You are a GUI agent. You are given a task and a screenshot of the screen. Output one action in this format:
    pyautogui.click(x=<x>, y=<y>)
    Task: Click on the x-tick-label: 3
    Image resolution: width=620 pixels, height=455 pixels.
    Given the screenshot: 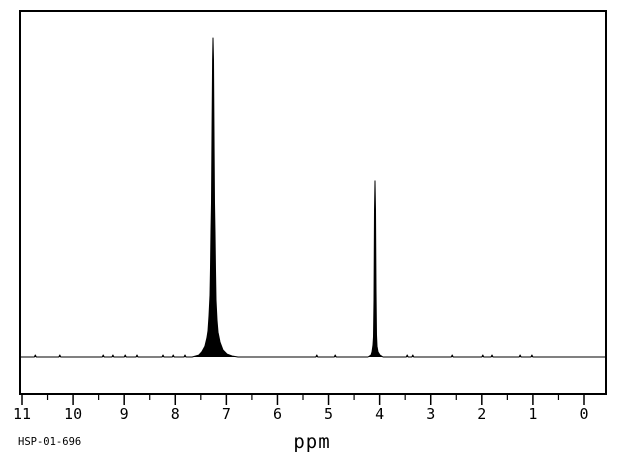 What is the action you would take?
    pyautogui.click(x=430, y=414)
    